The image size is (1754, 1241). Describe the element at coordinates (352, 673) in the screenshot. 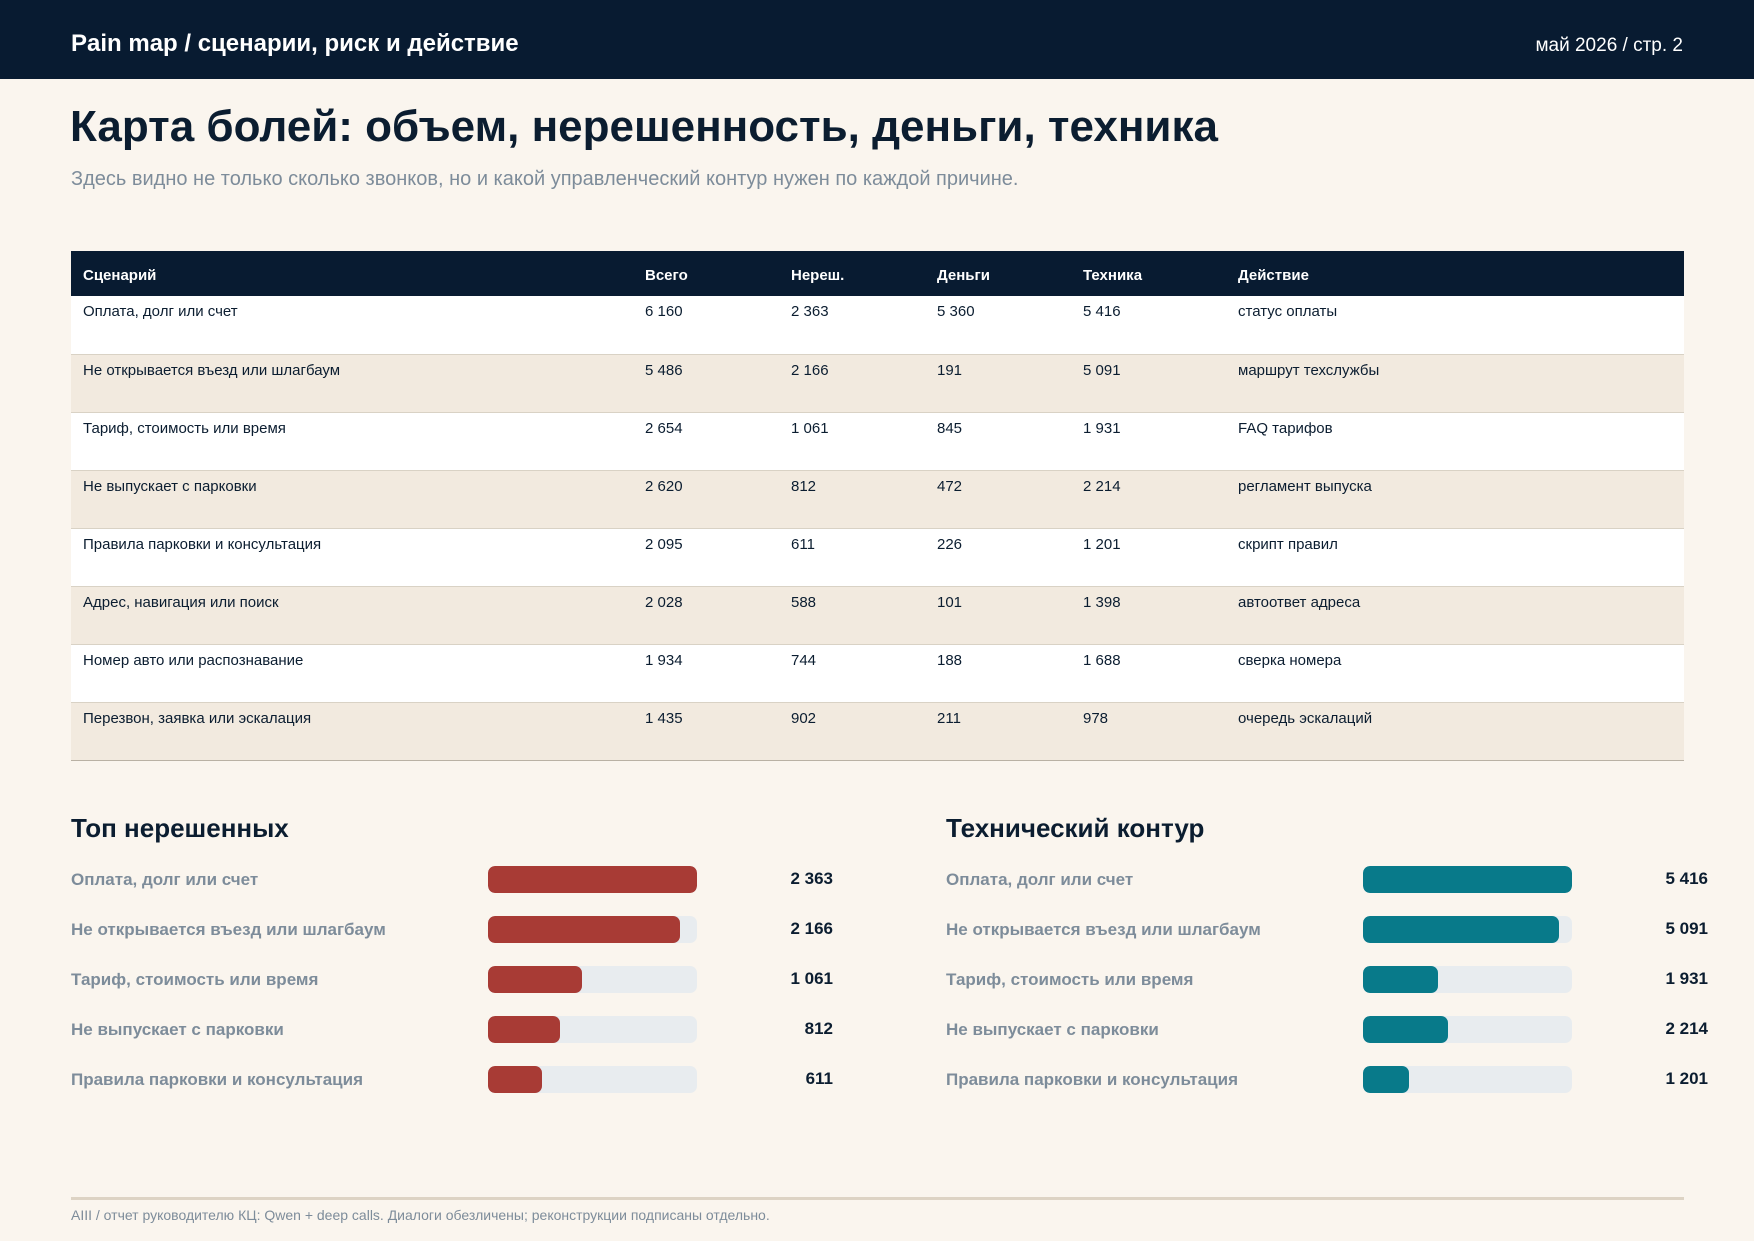

I see `scenario-cell: Номер авто или распознавание` at that location.